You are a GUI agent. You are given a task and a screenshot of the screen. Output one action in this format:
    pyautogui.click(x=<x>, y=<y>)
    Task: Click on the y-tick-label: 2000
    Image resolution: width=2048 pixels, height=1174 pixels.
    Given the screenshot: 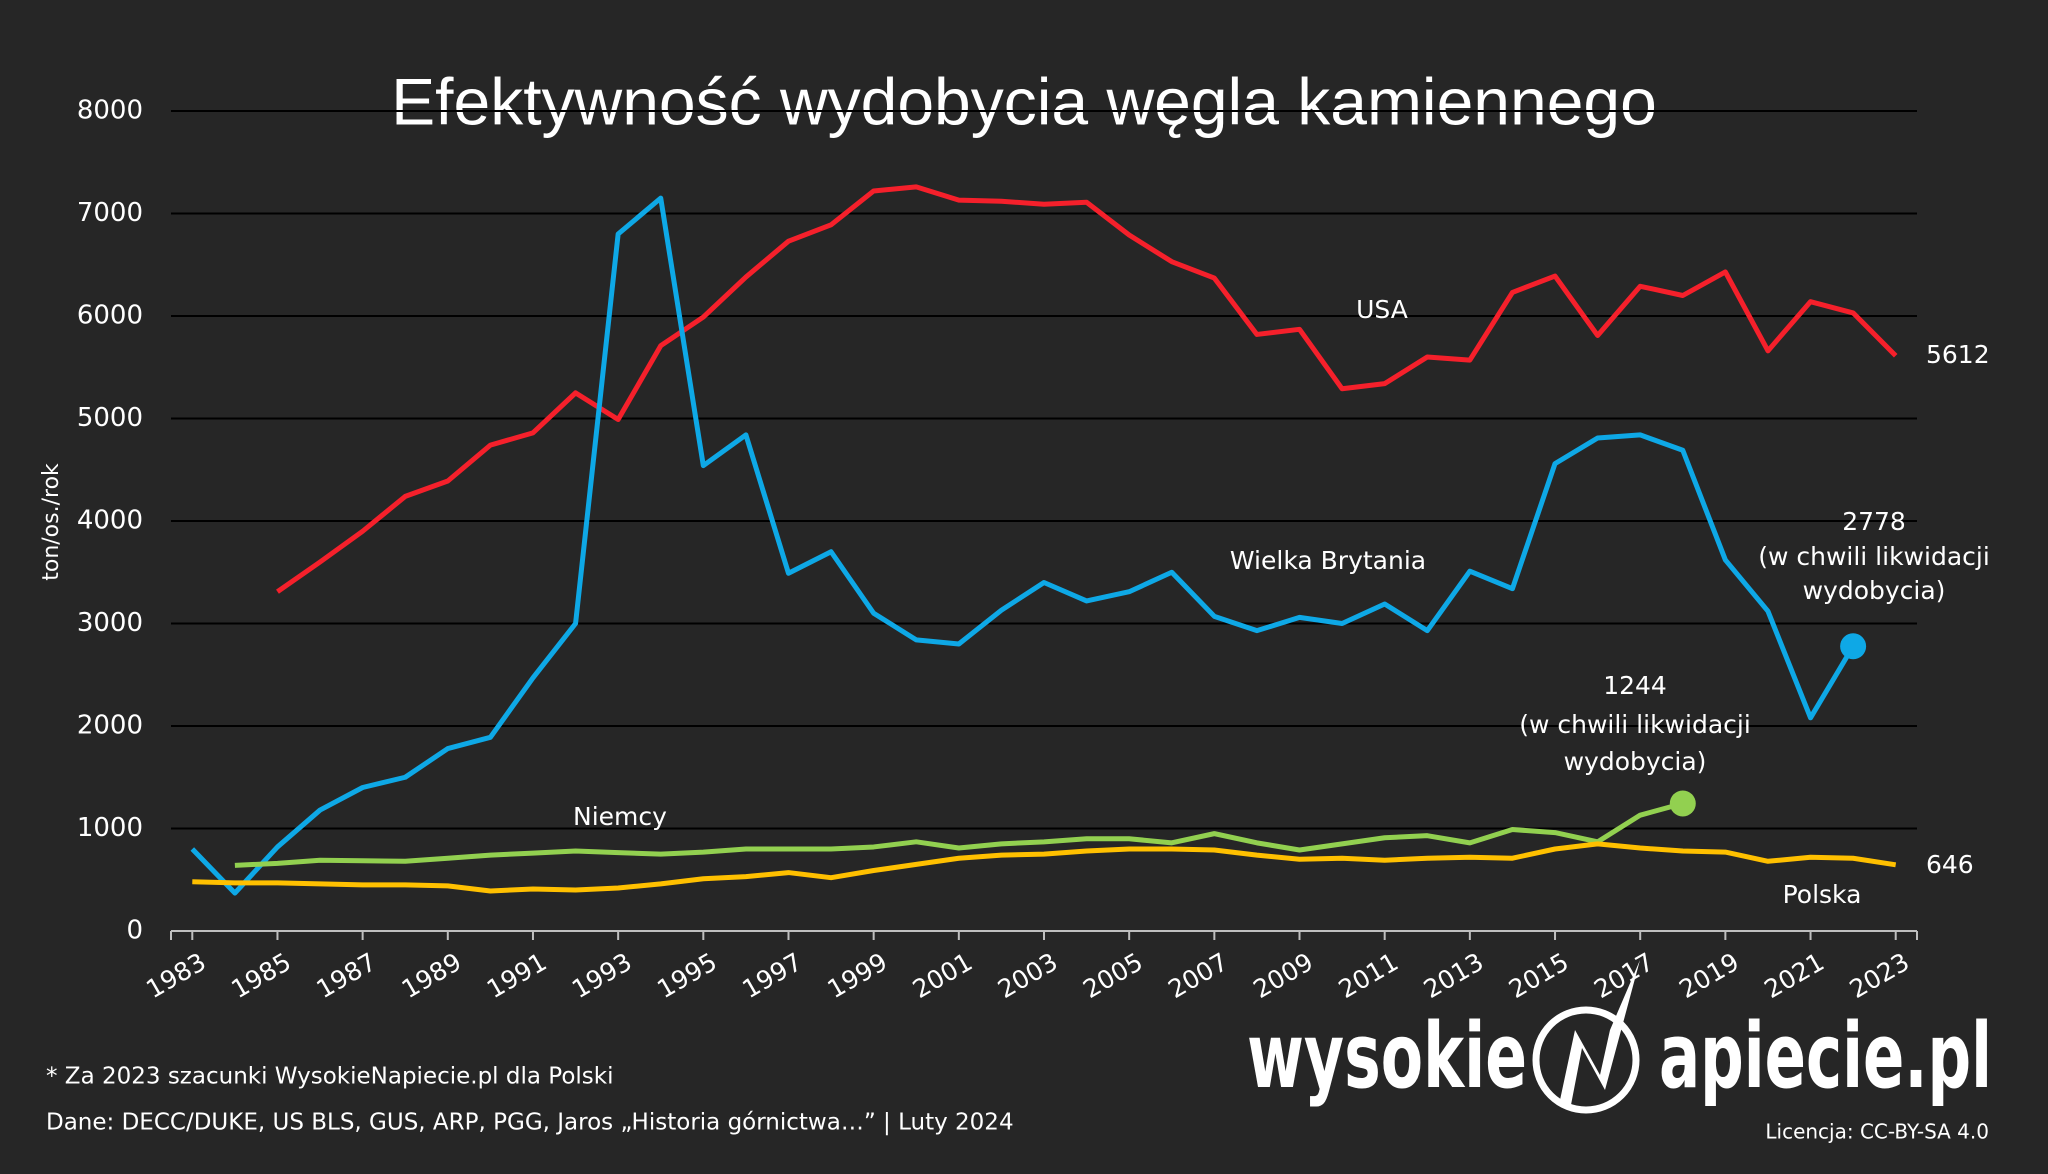 What is the action you would take?
    pyautogui.click(x=110, y=726)
    